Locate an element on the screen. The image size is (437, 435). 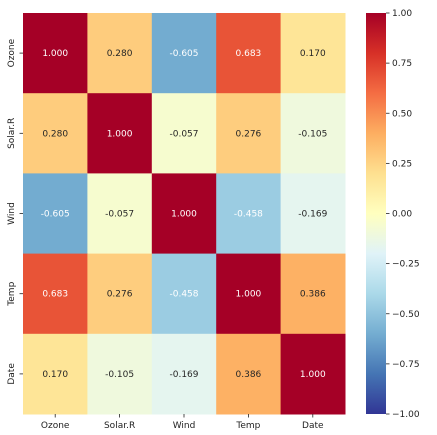
colorbar-tick-label: −0.50 is located at coordinates (406, 315).